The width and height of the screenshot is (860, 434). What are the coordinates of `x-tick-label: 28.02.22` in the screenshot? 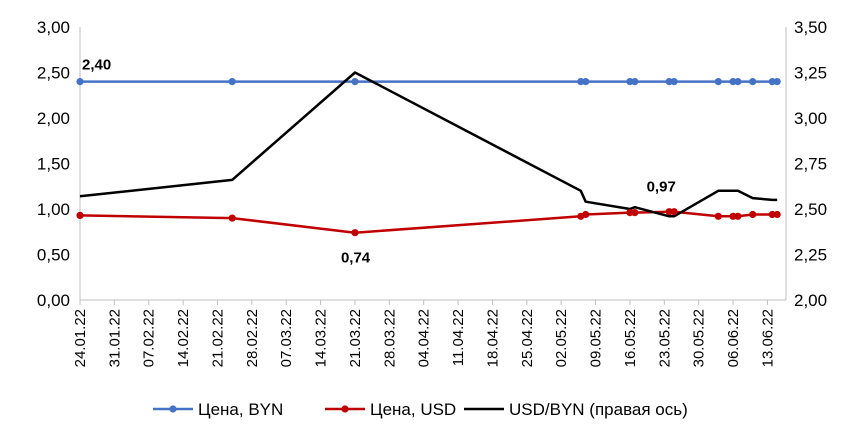 It's located at (252, 338).